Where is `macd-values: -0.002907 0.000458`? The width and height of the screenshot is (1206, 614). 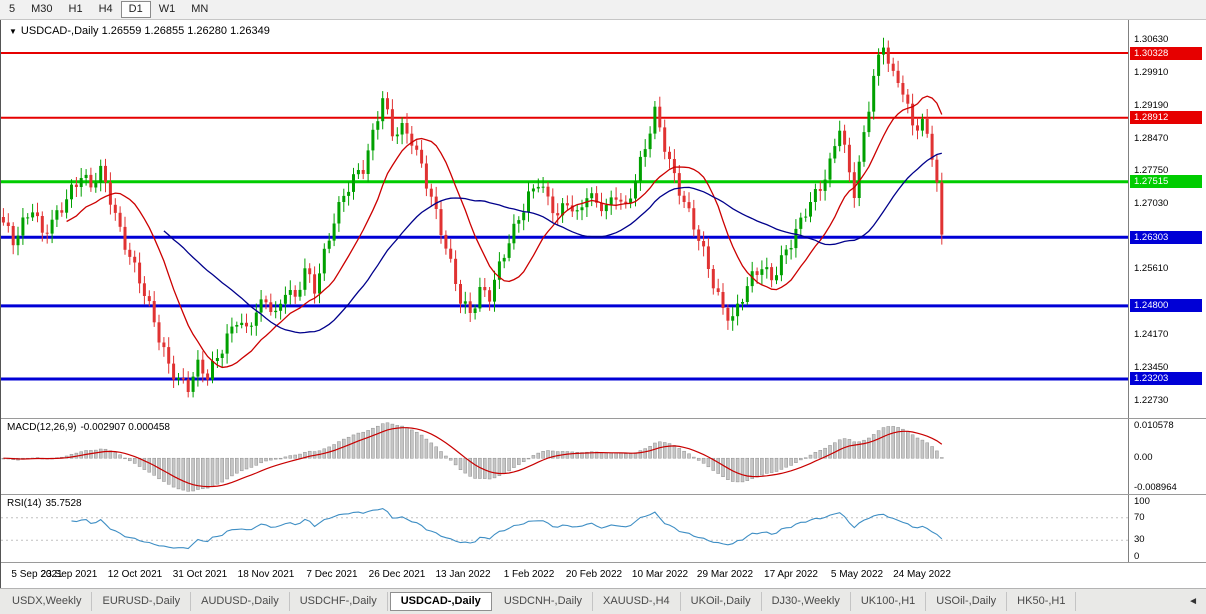 macd-values: -0.002907 0.000458 is located at coordinates (125, 427).